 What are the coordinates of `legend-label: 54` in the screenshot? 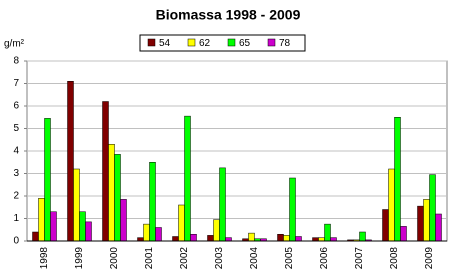 It's located at (165, 43).